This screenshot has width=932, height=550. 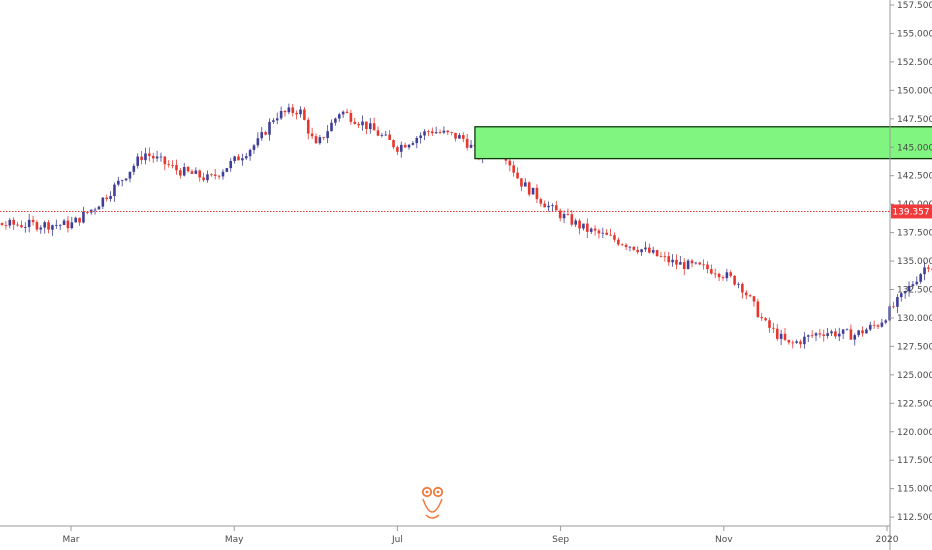 What do you see at coordinates (914, 347) in the screenshot?
I see `y-tick-label: 127.500` at bounding box center [914, 347].